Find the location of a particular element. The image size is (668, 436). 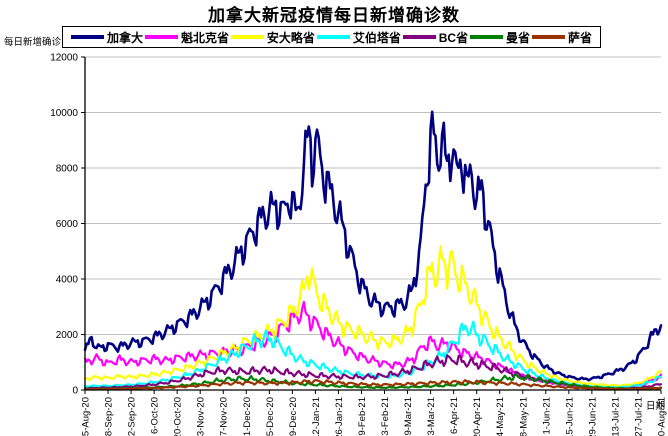

y-tick-label: 4000 is located at coordinates (67, 280).